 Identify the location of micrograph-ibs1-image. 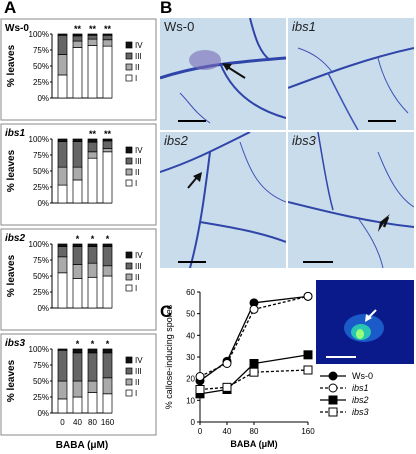
(351, 74).